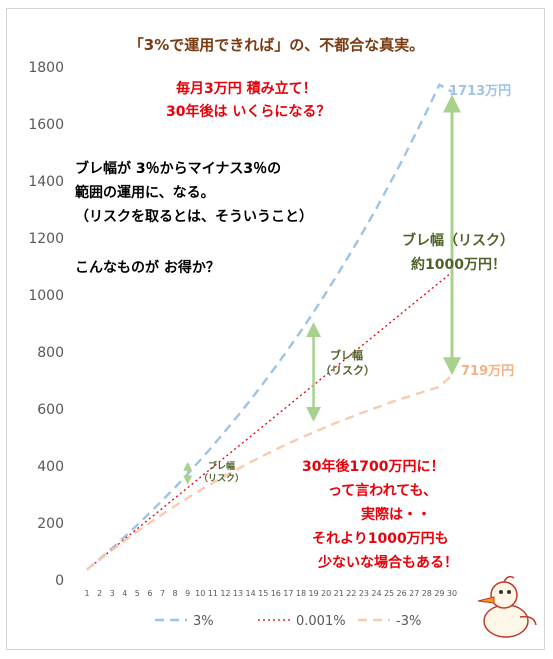 The height and width of the screenshot is (659, 553). What do you see at coordinates (46, 182) in the screenshot?
I see `y-tick-label: 1400` at bounding box center [46, 182].